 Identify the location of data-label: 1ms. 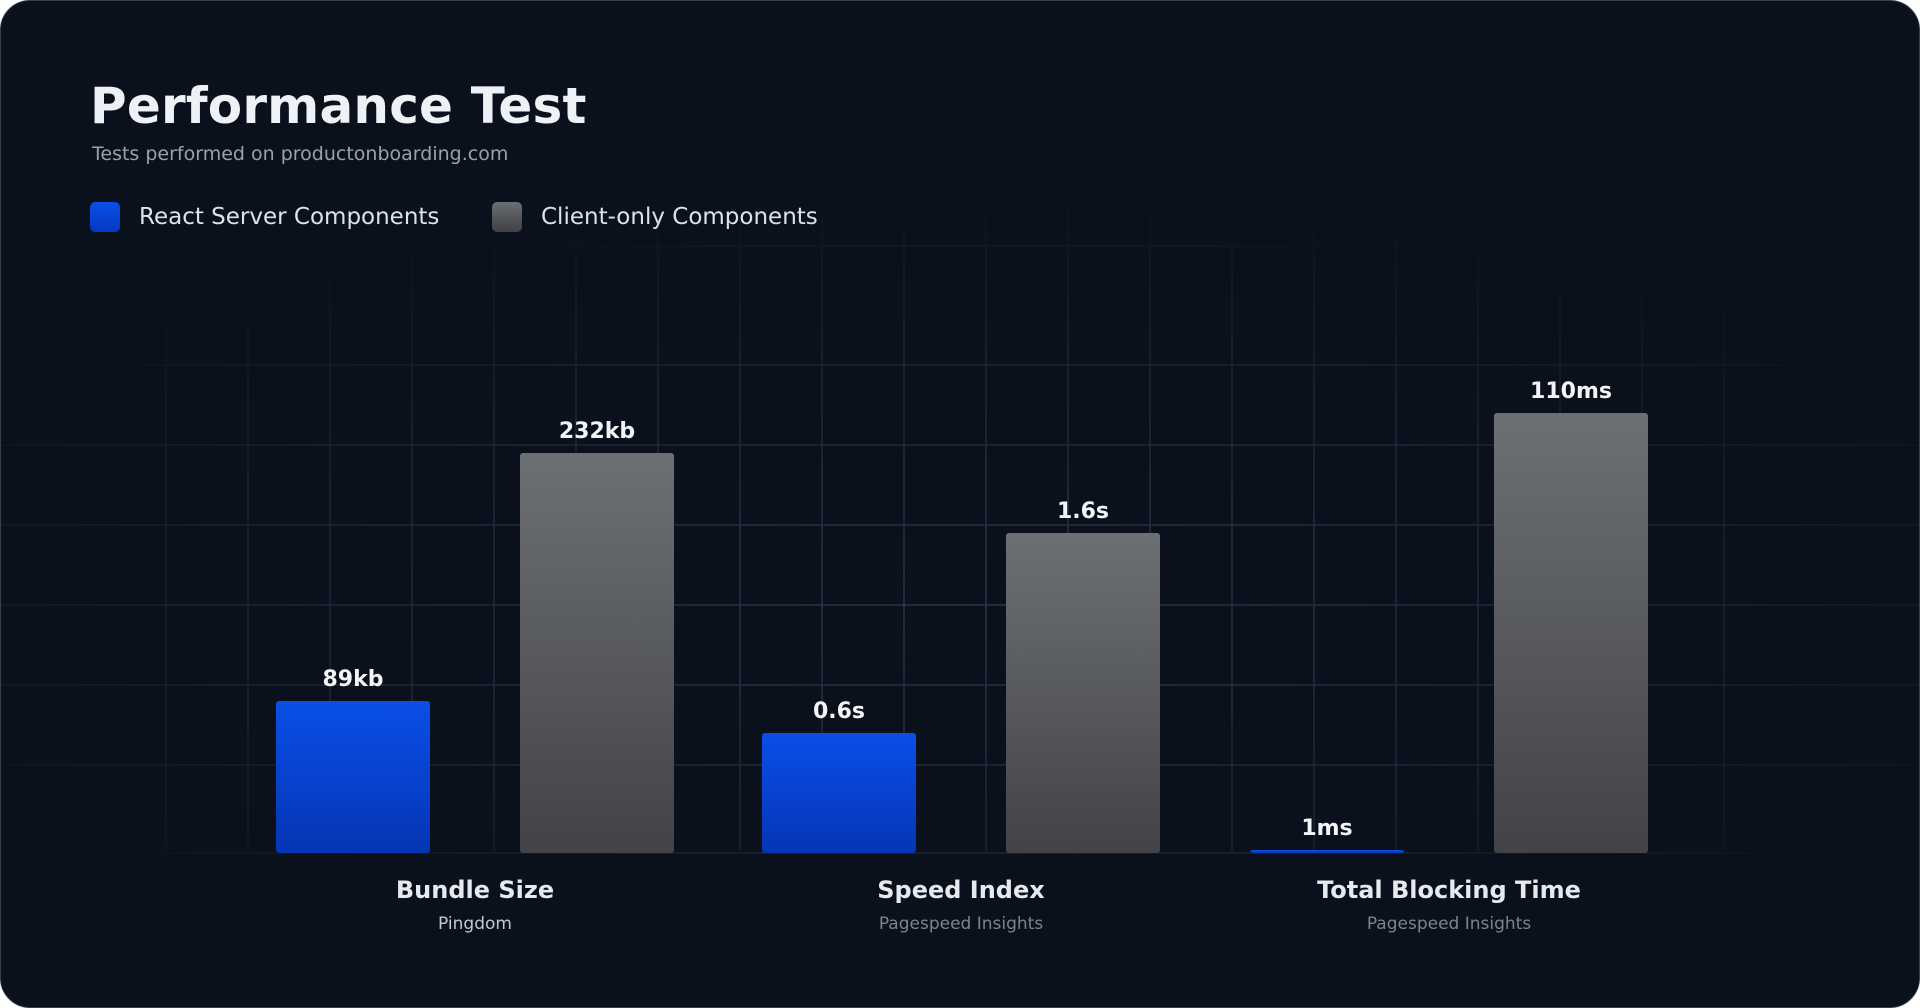
(1326, 828).